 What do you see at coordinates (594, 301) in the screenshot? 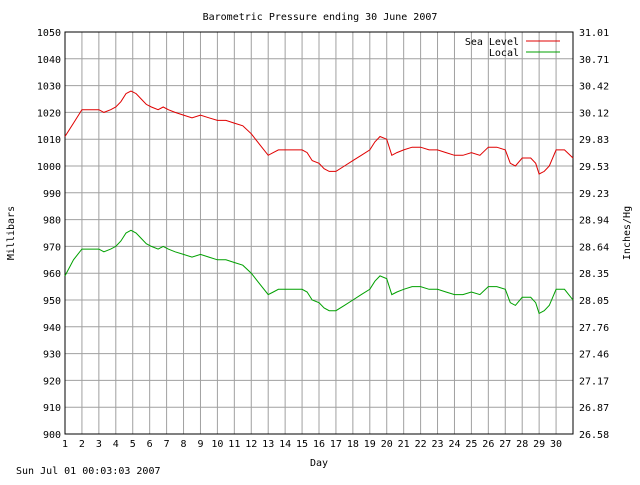
I see `y2-tick-label: 28.05` at bounding box center [594, 301].